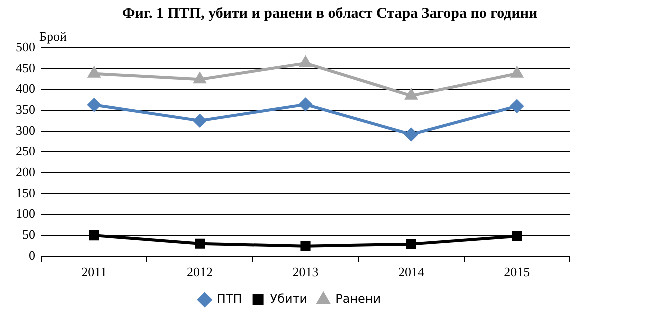 The height and width of the screenshot is (316, 660). Describe the element at coordinates (289, 299) in the screenshot. I see `legend-label: Убити` at that location.